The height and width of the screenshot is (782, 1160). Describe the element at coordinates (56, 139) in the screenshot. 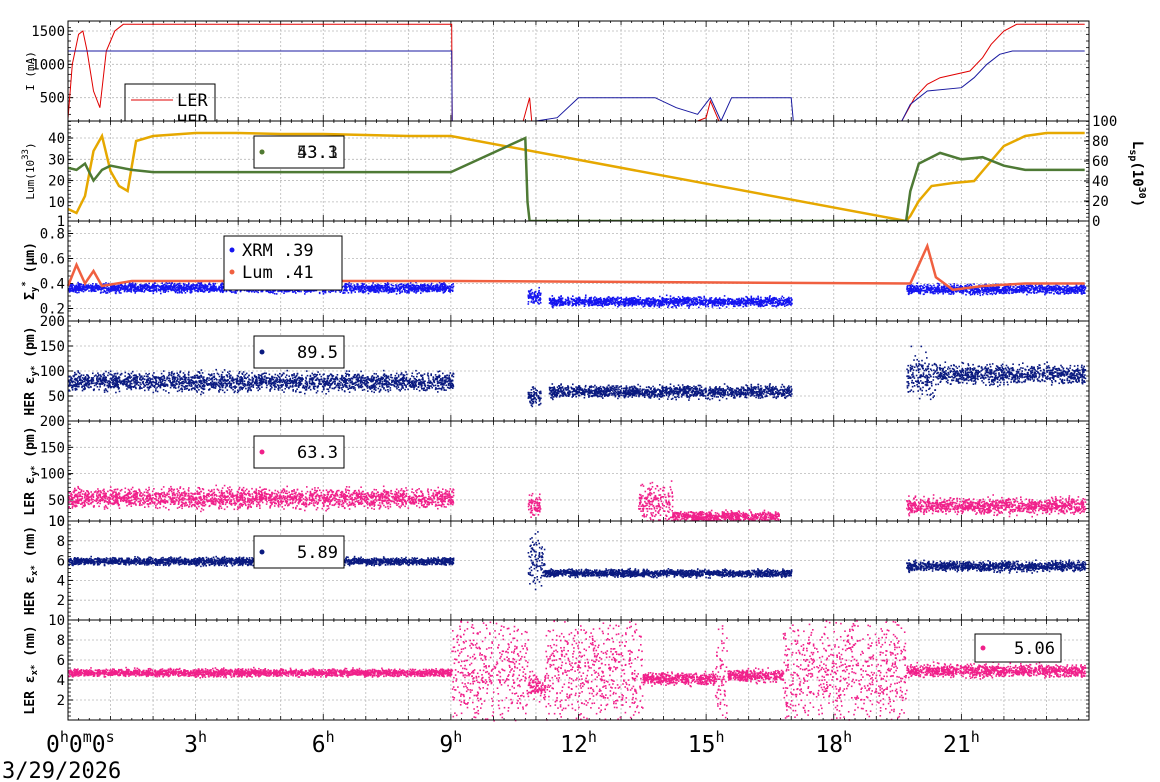

I see `y-tick-label: 40` at that location.